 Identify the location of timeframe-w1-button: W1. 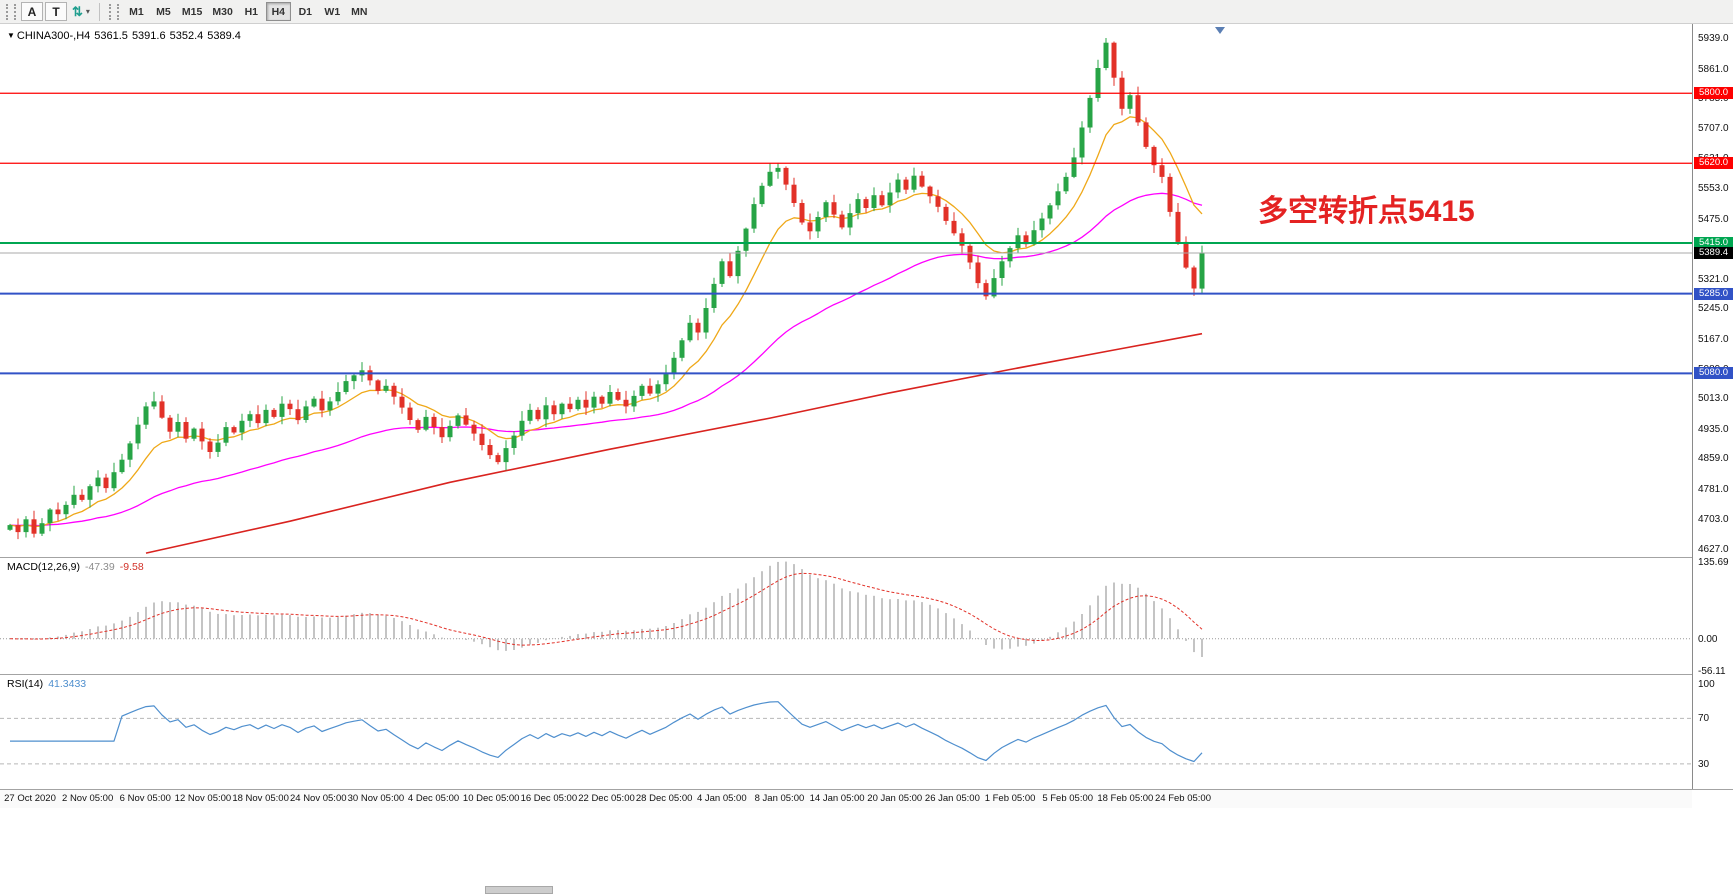
(332, 11).